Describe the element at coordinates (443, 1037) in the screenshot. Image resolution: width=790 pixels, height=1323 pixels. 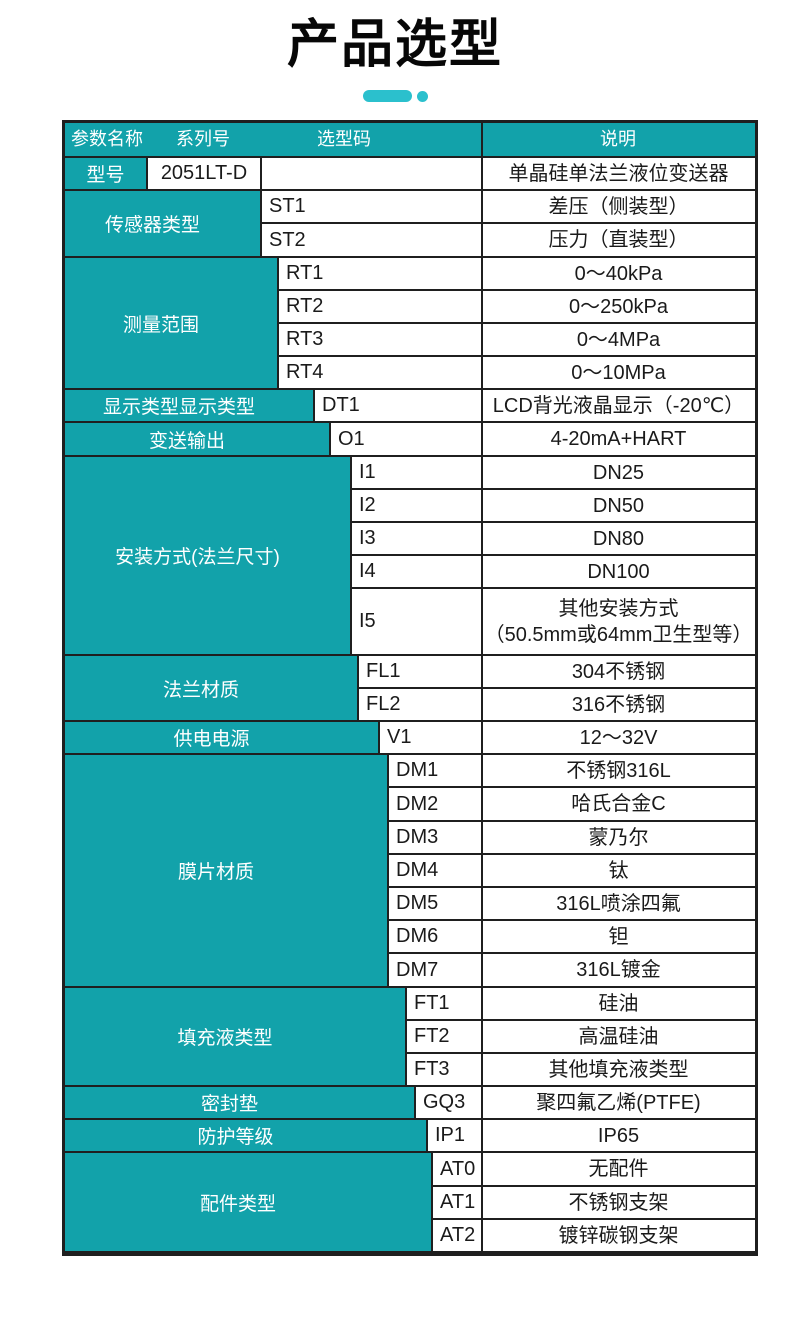
I see `code-cell: FT2` at that location.